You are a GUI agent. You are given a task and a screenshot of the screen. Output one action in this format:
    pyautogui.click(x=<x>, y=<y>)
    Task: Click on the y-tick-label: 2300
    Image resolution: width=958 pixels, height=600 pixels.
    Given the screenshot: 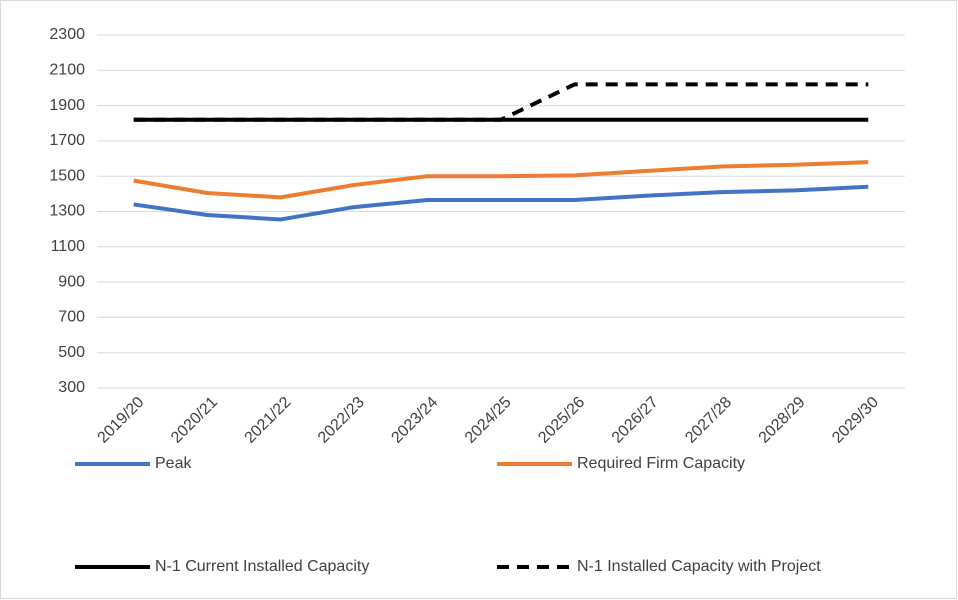 What is the action you would take?
    pyautogui.click(x=67, y=34)
    